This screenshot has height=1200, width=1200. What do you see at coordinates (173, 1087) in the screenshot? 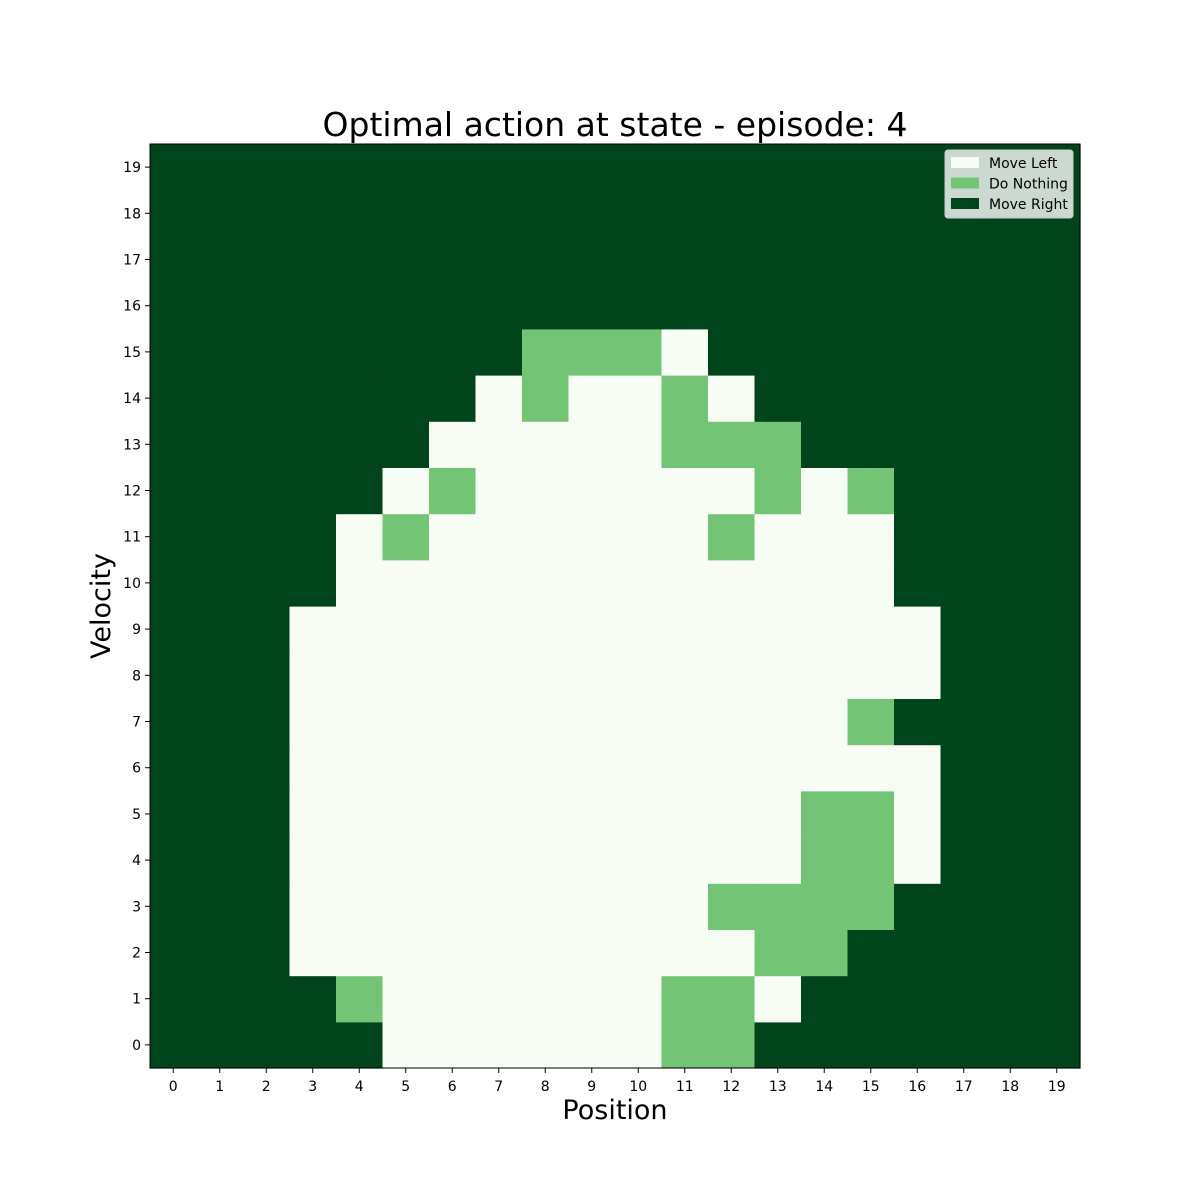
I see `x-tick-label: 0` at bounding box center [173, 1087].